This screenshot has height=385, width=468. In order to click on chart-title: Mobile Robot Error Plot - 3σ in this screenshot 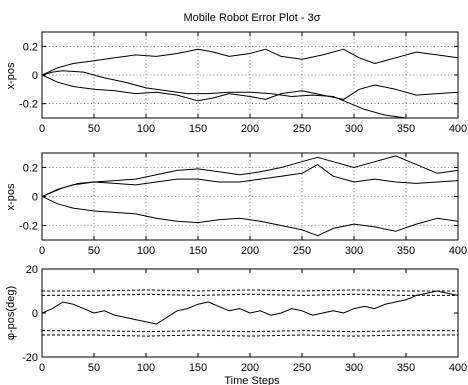, I will do `click(251, 18)`.